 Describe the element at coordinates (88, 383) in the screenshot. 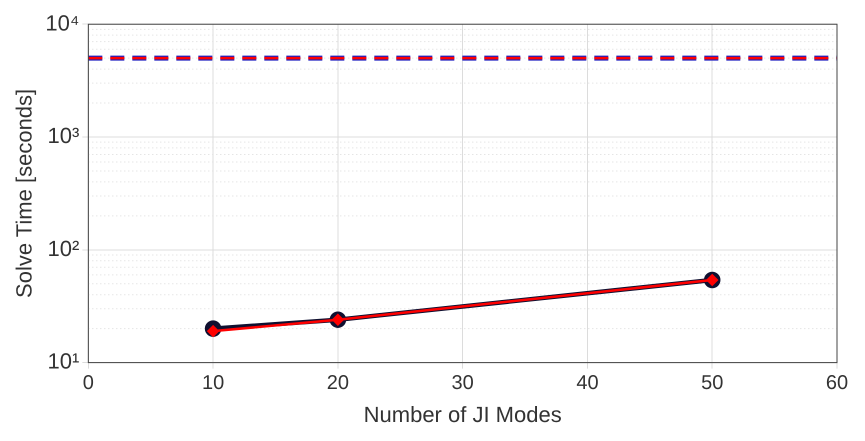

I see `x-tick-label: 0` at that location.